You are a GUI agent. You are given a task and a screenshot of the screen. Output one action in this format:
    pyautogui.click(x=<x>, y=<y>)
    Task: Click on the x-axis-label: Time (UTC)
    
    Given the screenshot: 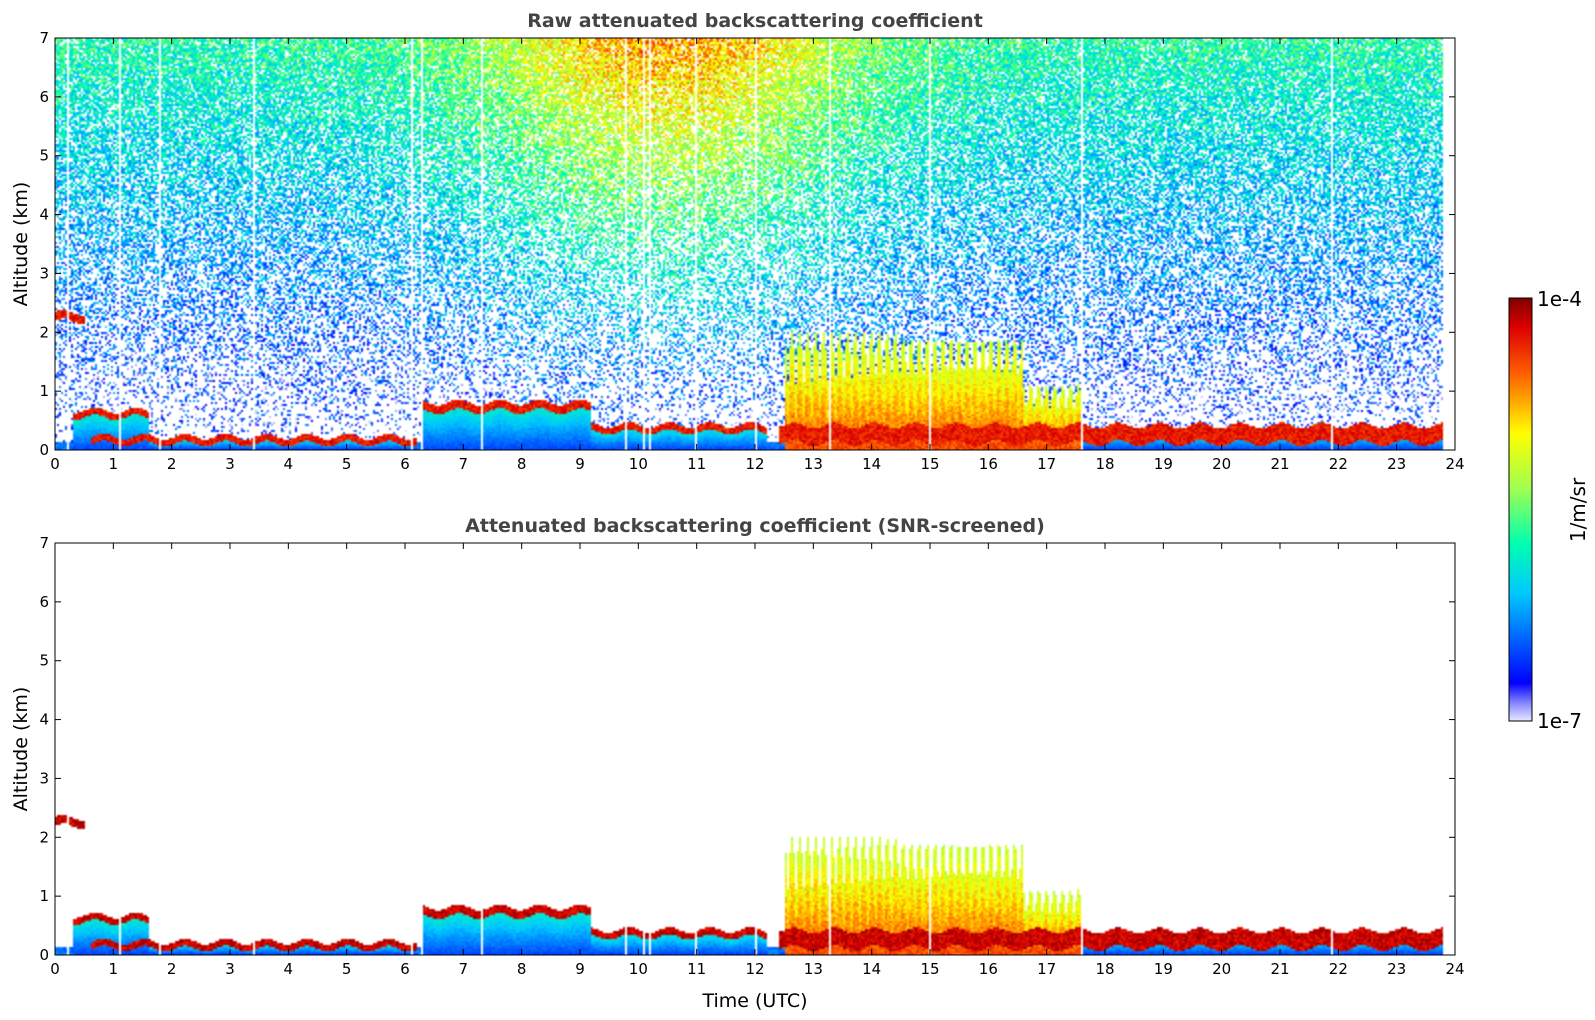 What is the action you would take?
    pyautogui.click(x=754, y=1001)
    